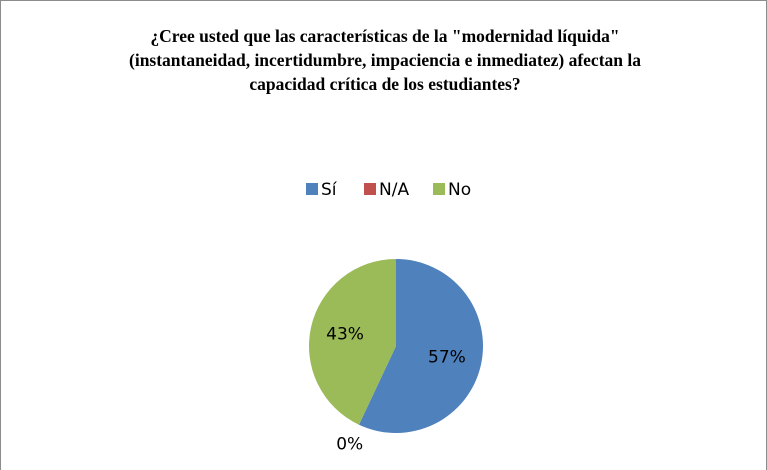 The height and width of the screenshot is (470, 767). What do you see at coordinates (459, 190) in the screenshot?
I see `legend-label: No` at bounding box center [459, 190].